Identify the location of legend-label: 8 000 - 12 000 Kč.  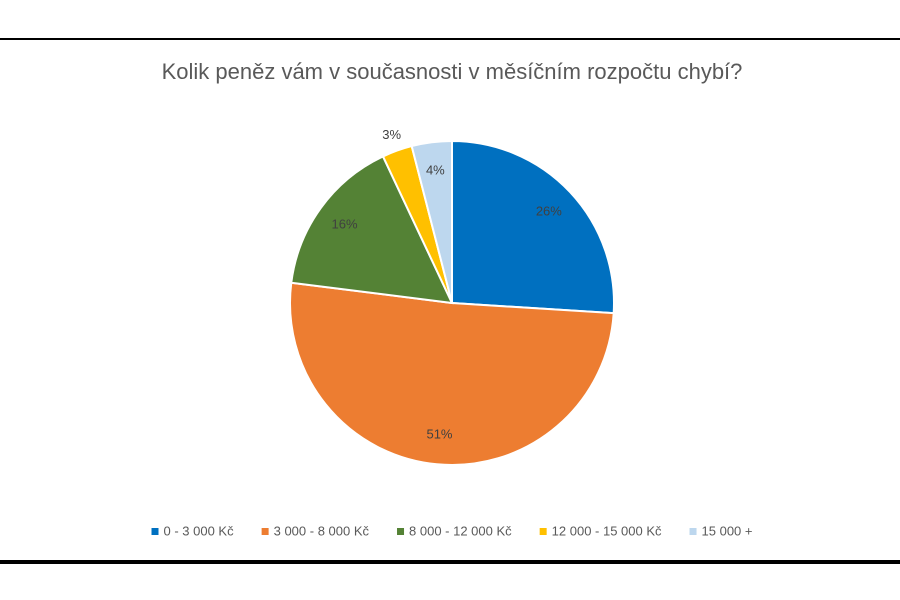
(460, 530).